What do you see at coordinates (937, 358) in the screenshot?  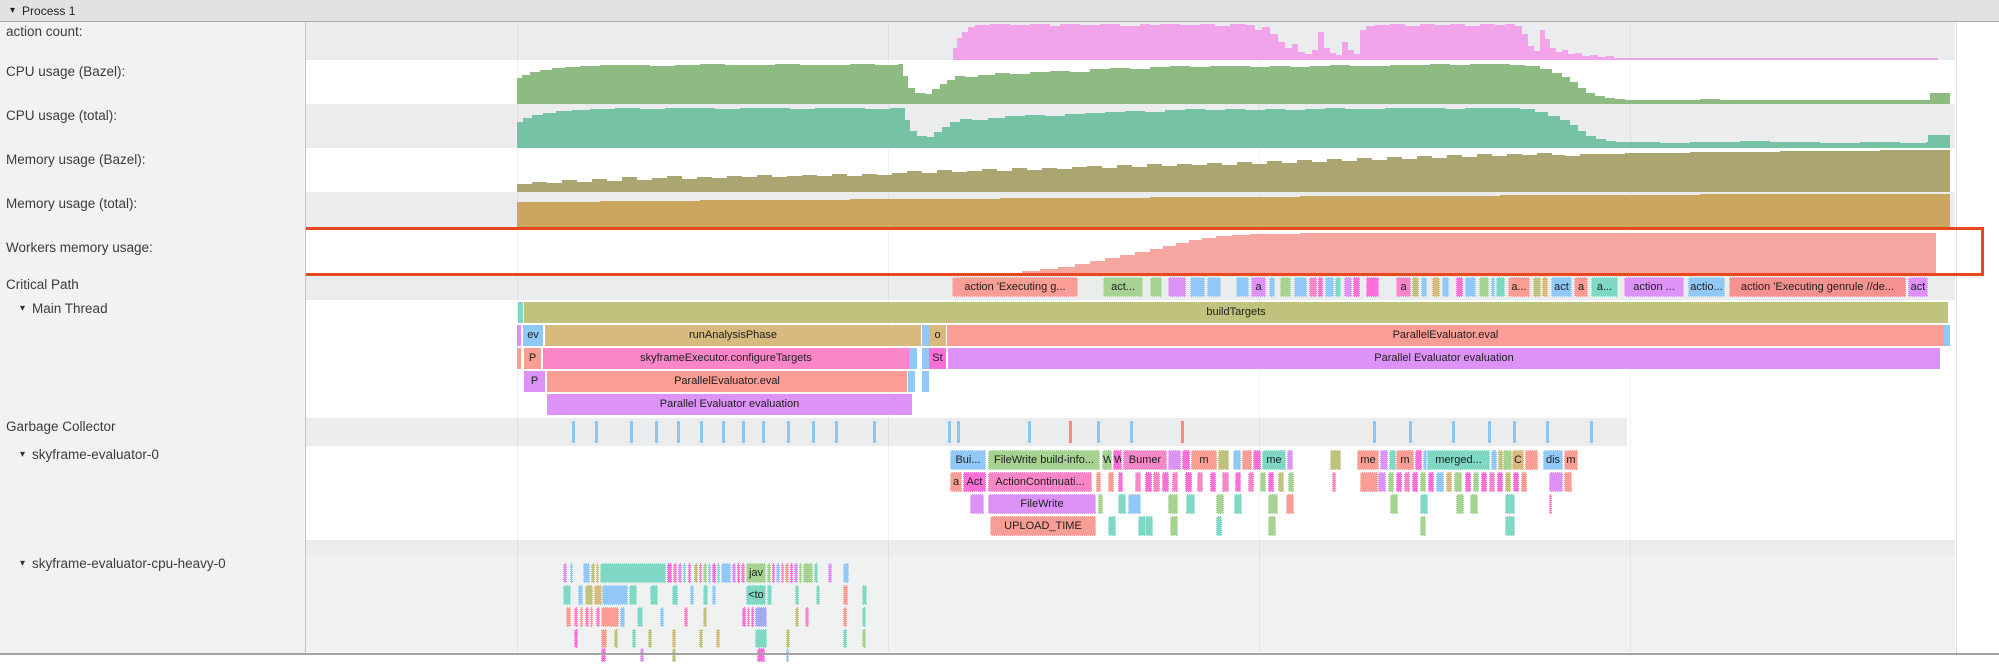 I see `main-thread-slice-st: St` at bounding box center [937, 358].